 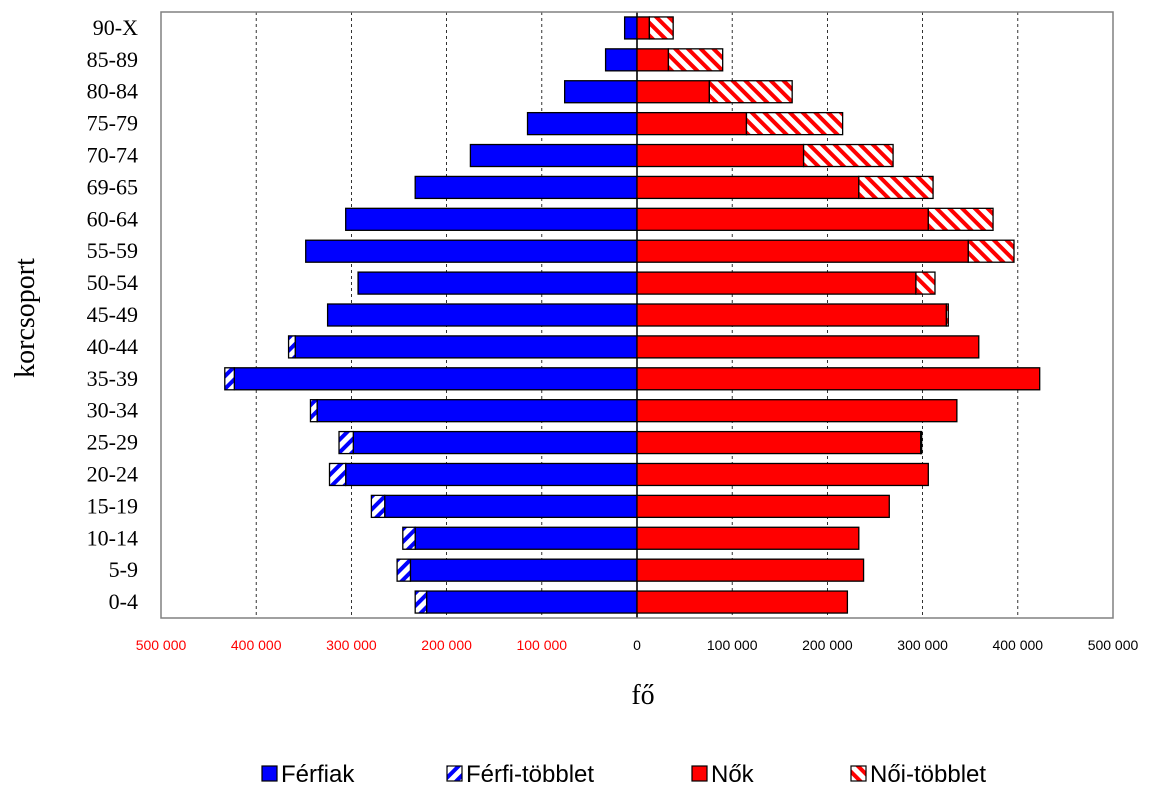 What do you see at coordinates (123, 601) in the screenshot?
I see `y-tick-label: 0-4` at bounding box center [123, 601].